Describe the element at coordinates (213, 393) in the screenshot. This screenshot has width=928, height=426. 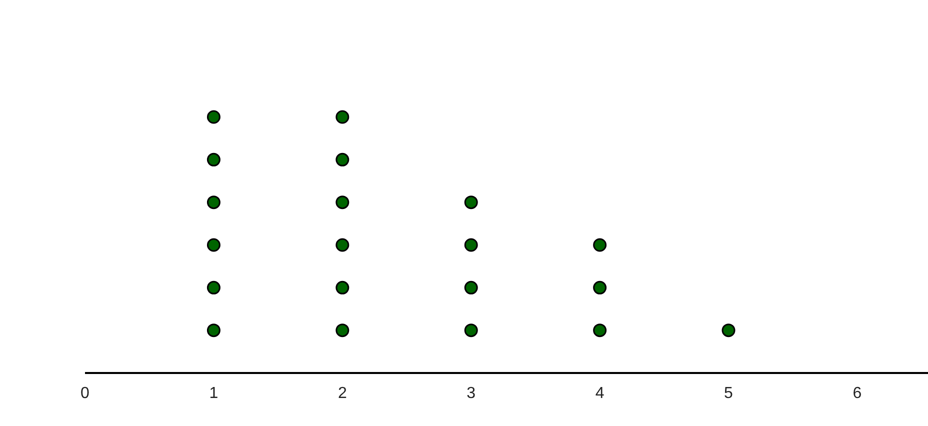
I see `x-tick-label: 1` at that location.